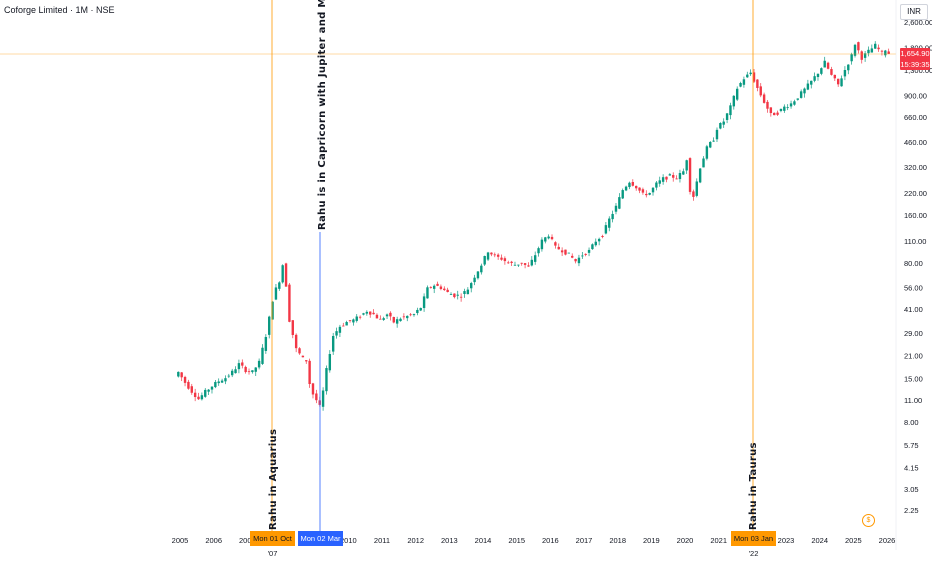 Image resolution: width=932 pixels, height=561 pixels. I want to click on date-label-jan-22: Mon 03 Jan '22, so click(753, 544).